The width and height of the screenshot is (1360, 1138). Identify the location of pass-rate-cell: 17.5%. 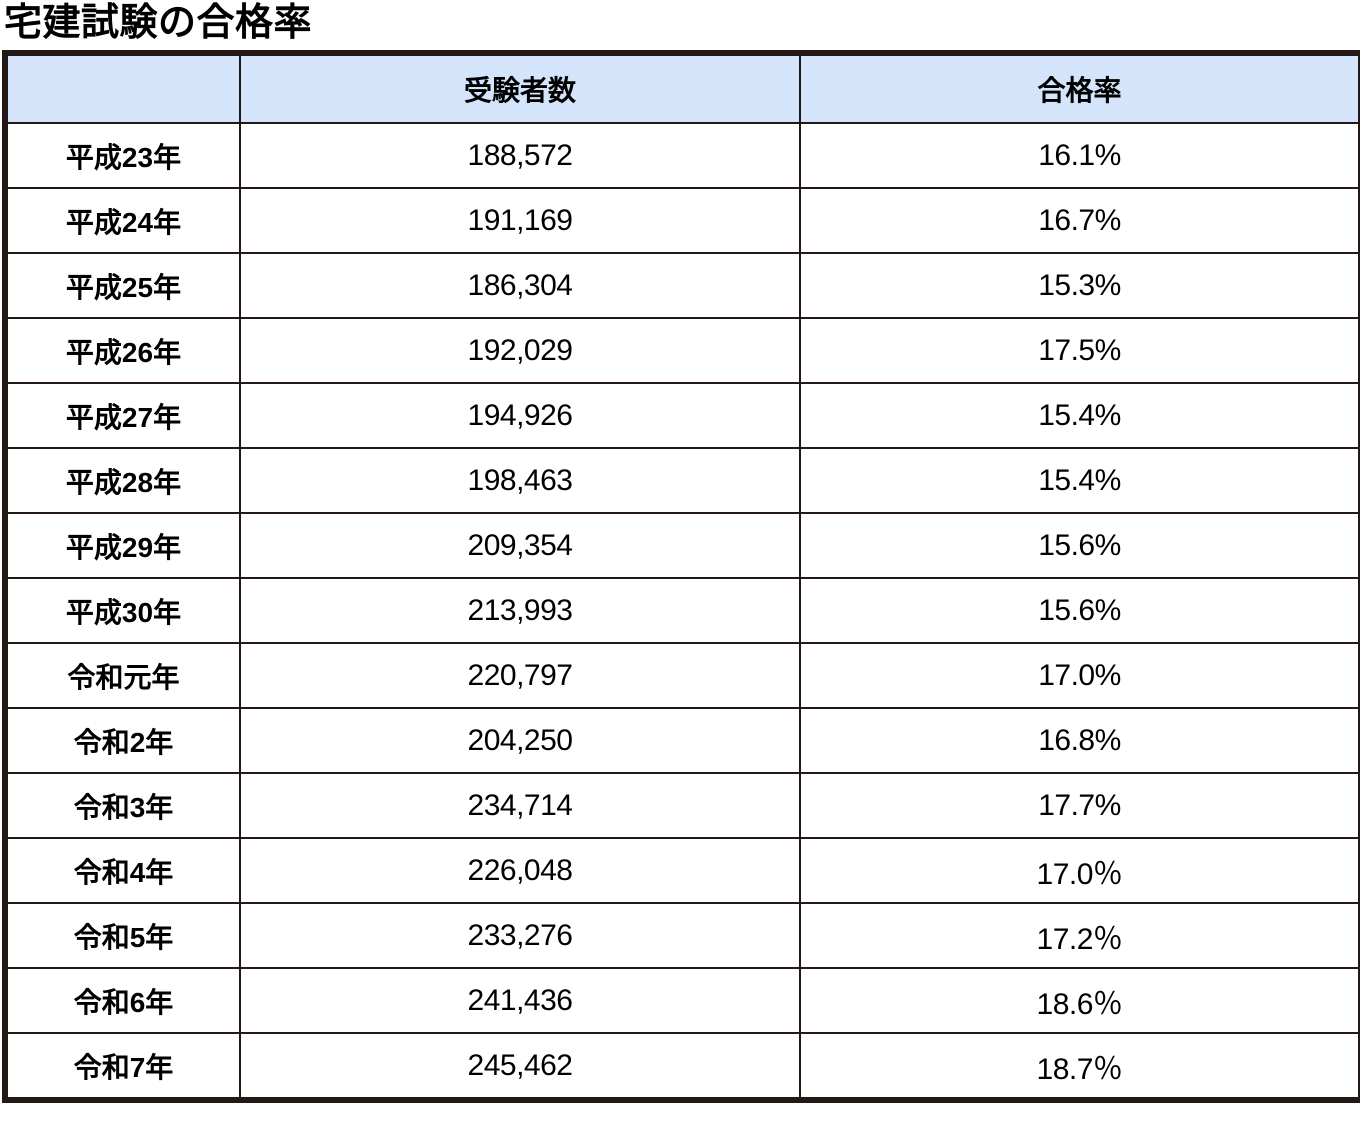
(1079, 350).